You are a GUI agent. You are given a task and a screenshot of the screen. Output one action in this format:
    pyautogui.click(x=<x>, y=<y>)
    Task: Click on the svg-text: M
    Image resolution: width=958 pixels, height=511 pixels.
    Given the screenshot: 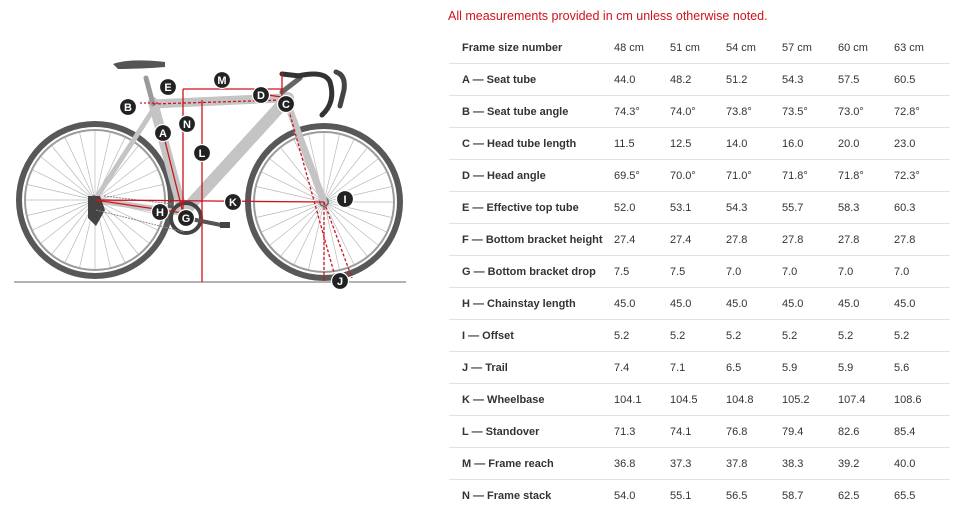 What is the action you would take?
    pyautogui.click(x=221, y=81)
    